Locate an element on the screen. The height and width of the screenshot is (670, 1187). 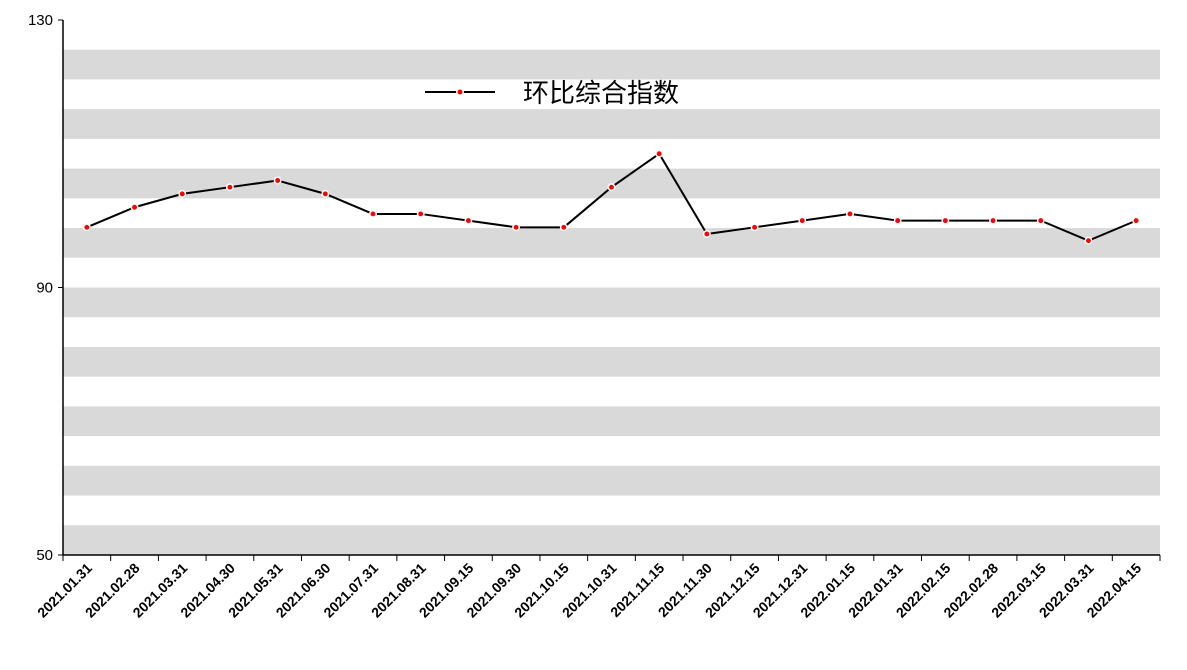
legend-marker is located at coordinates (460, 92).